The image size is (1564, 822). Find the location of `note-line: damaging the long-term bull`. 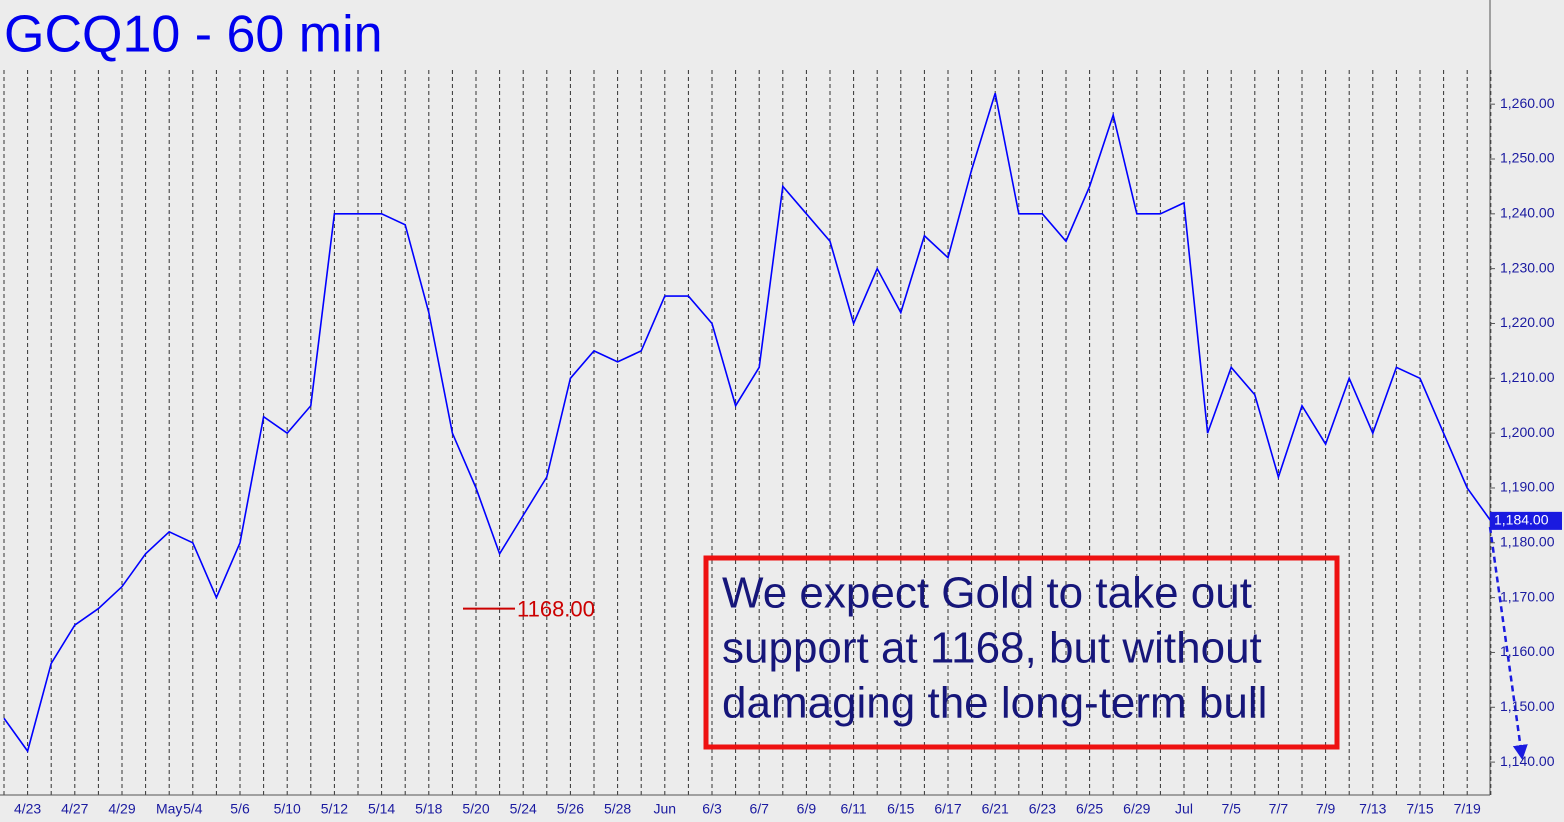

note-line: damaging the long-term bull is located at coordinates (994, 703).